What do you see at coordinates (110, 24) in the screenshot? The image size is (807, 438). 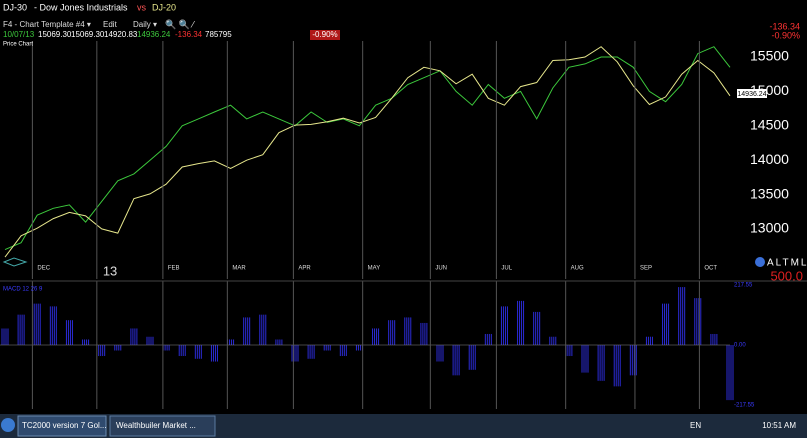 I see `edit-button: Edit` at bounding box center [110, 24].